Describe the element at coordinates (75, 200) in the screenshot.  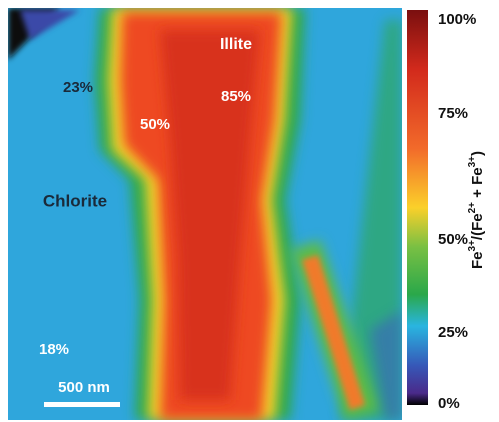
I see `annotation: Chlorite` at that location.